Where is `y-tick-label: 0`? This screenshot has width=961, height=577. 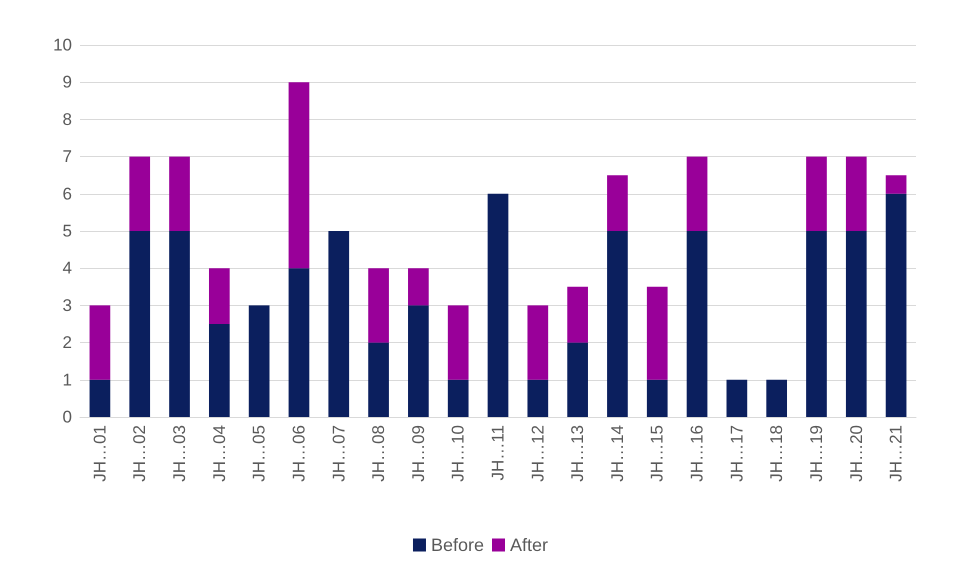 y-tick-label: 0 is located at coordinates (67, 417).